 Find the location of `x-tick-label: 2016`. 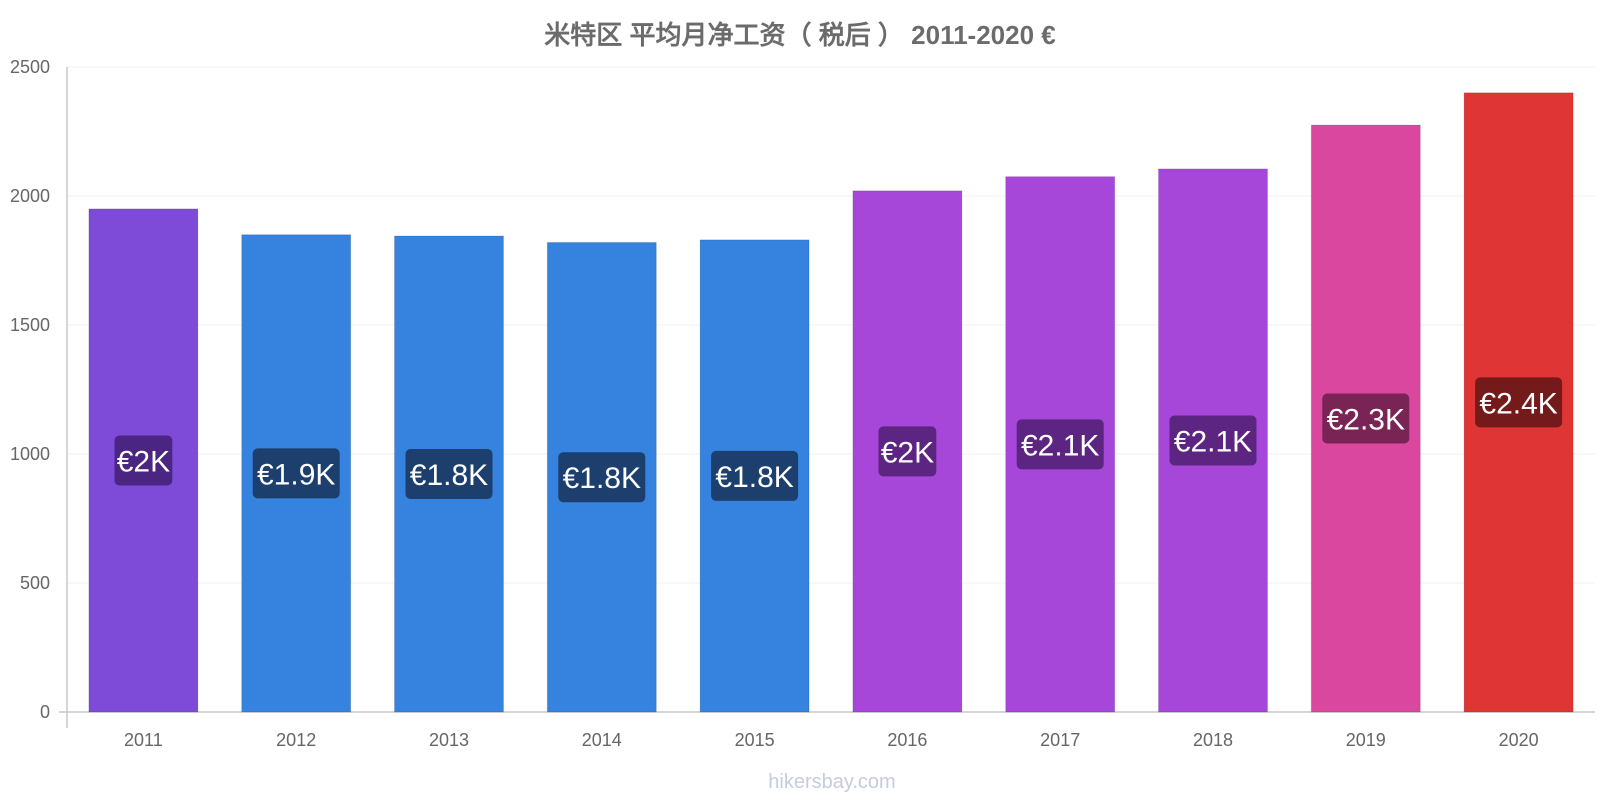

x-tick-label: 2016 is located at coordinates (907, 740).